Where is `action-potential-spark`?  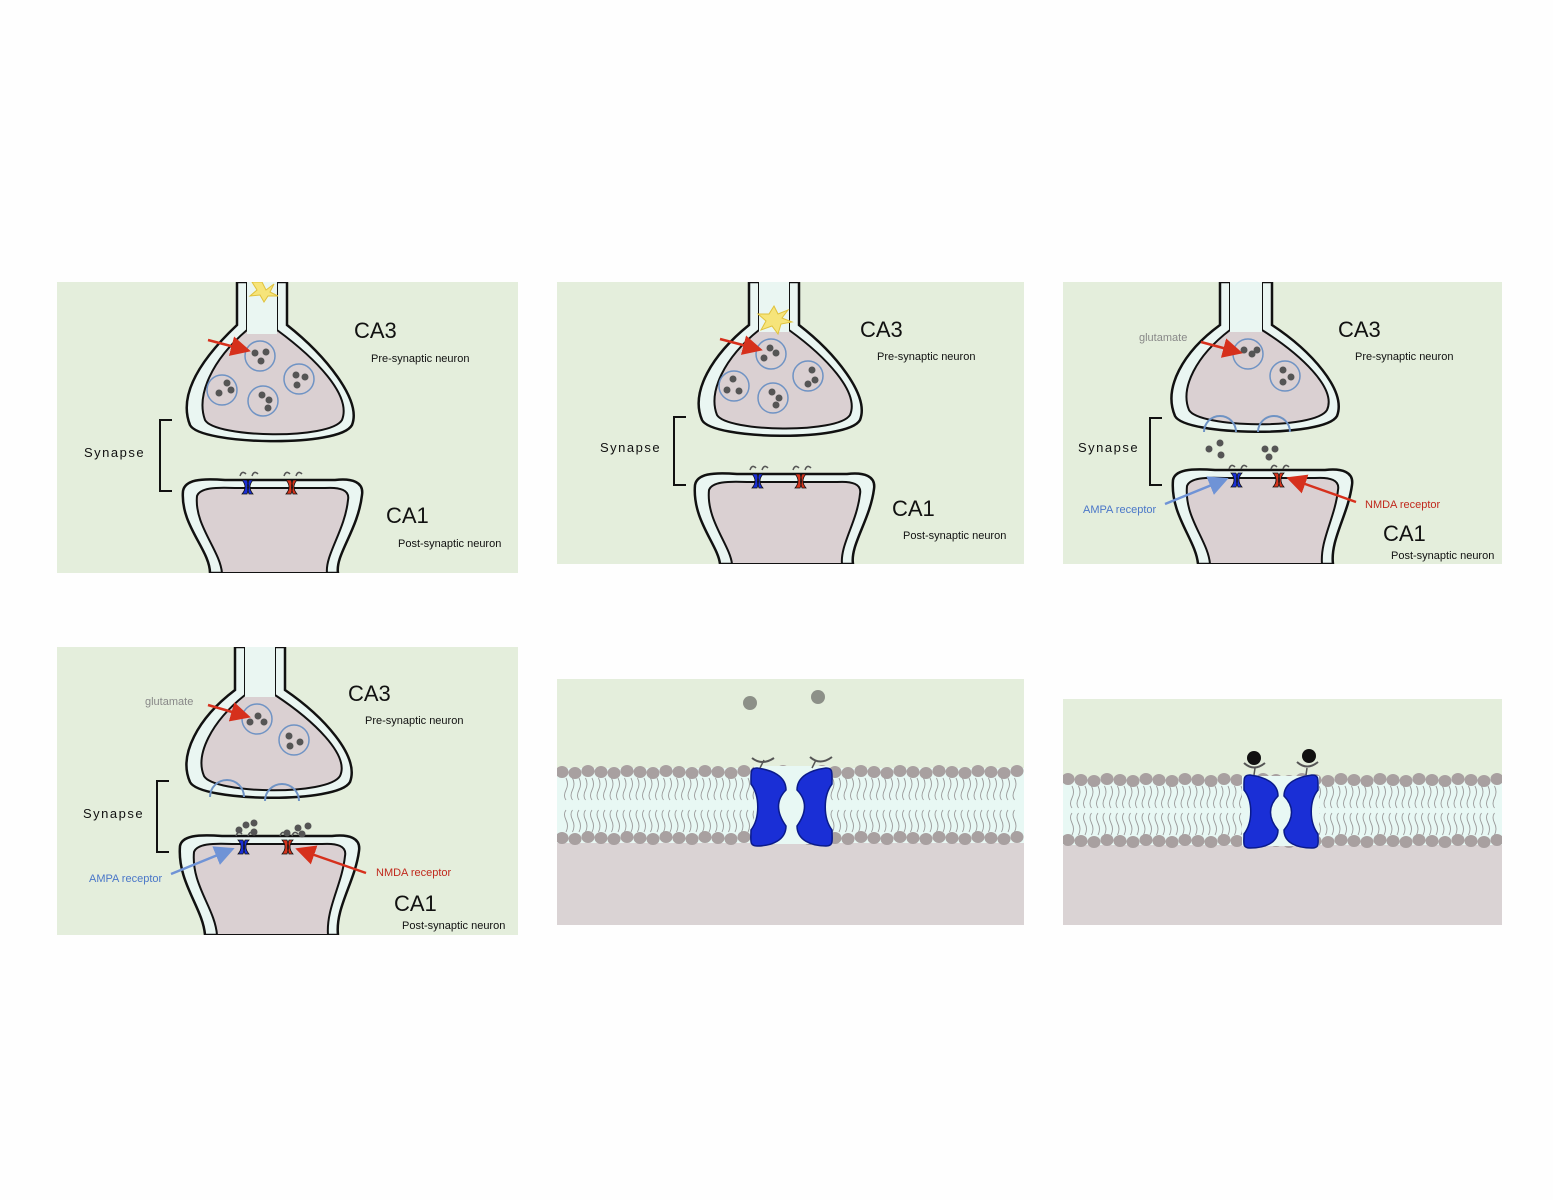 action-potential-spark is located at coordinates (263, 292).